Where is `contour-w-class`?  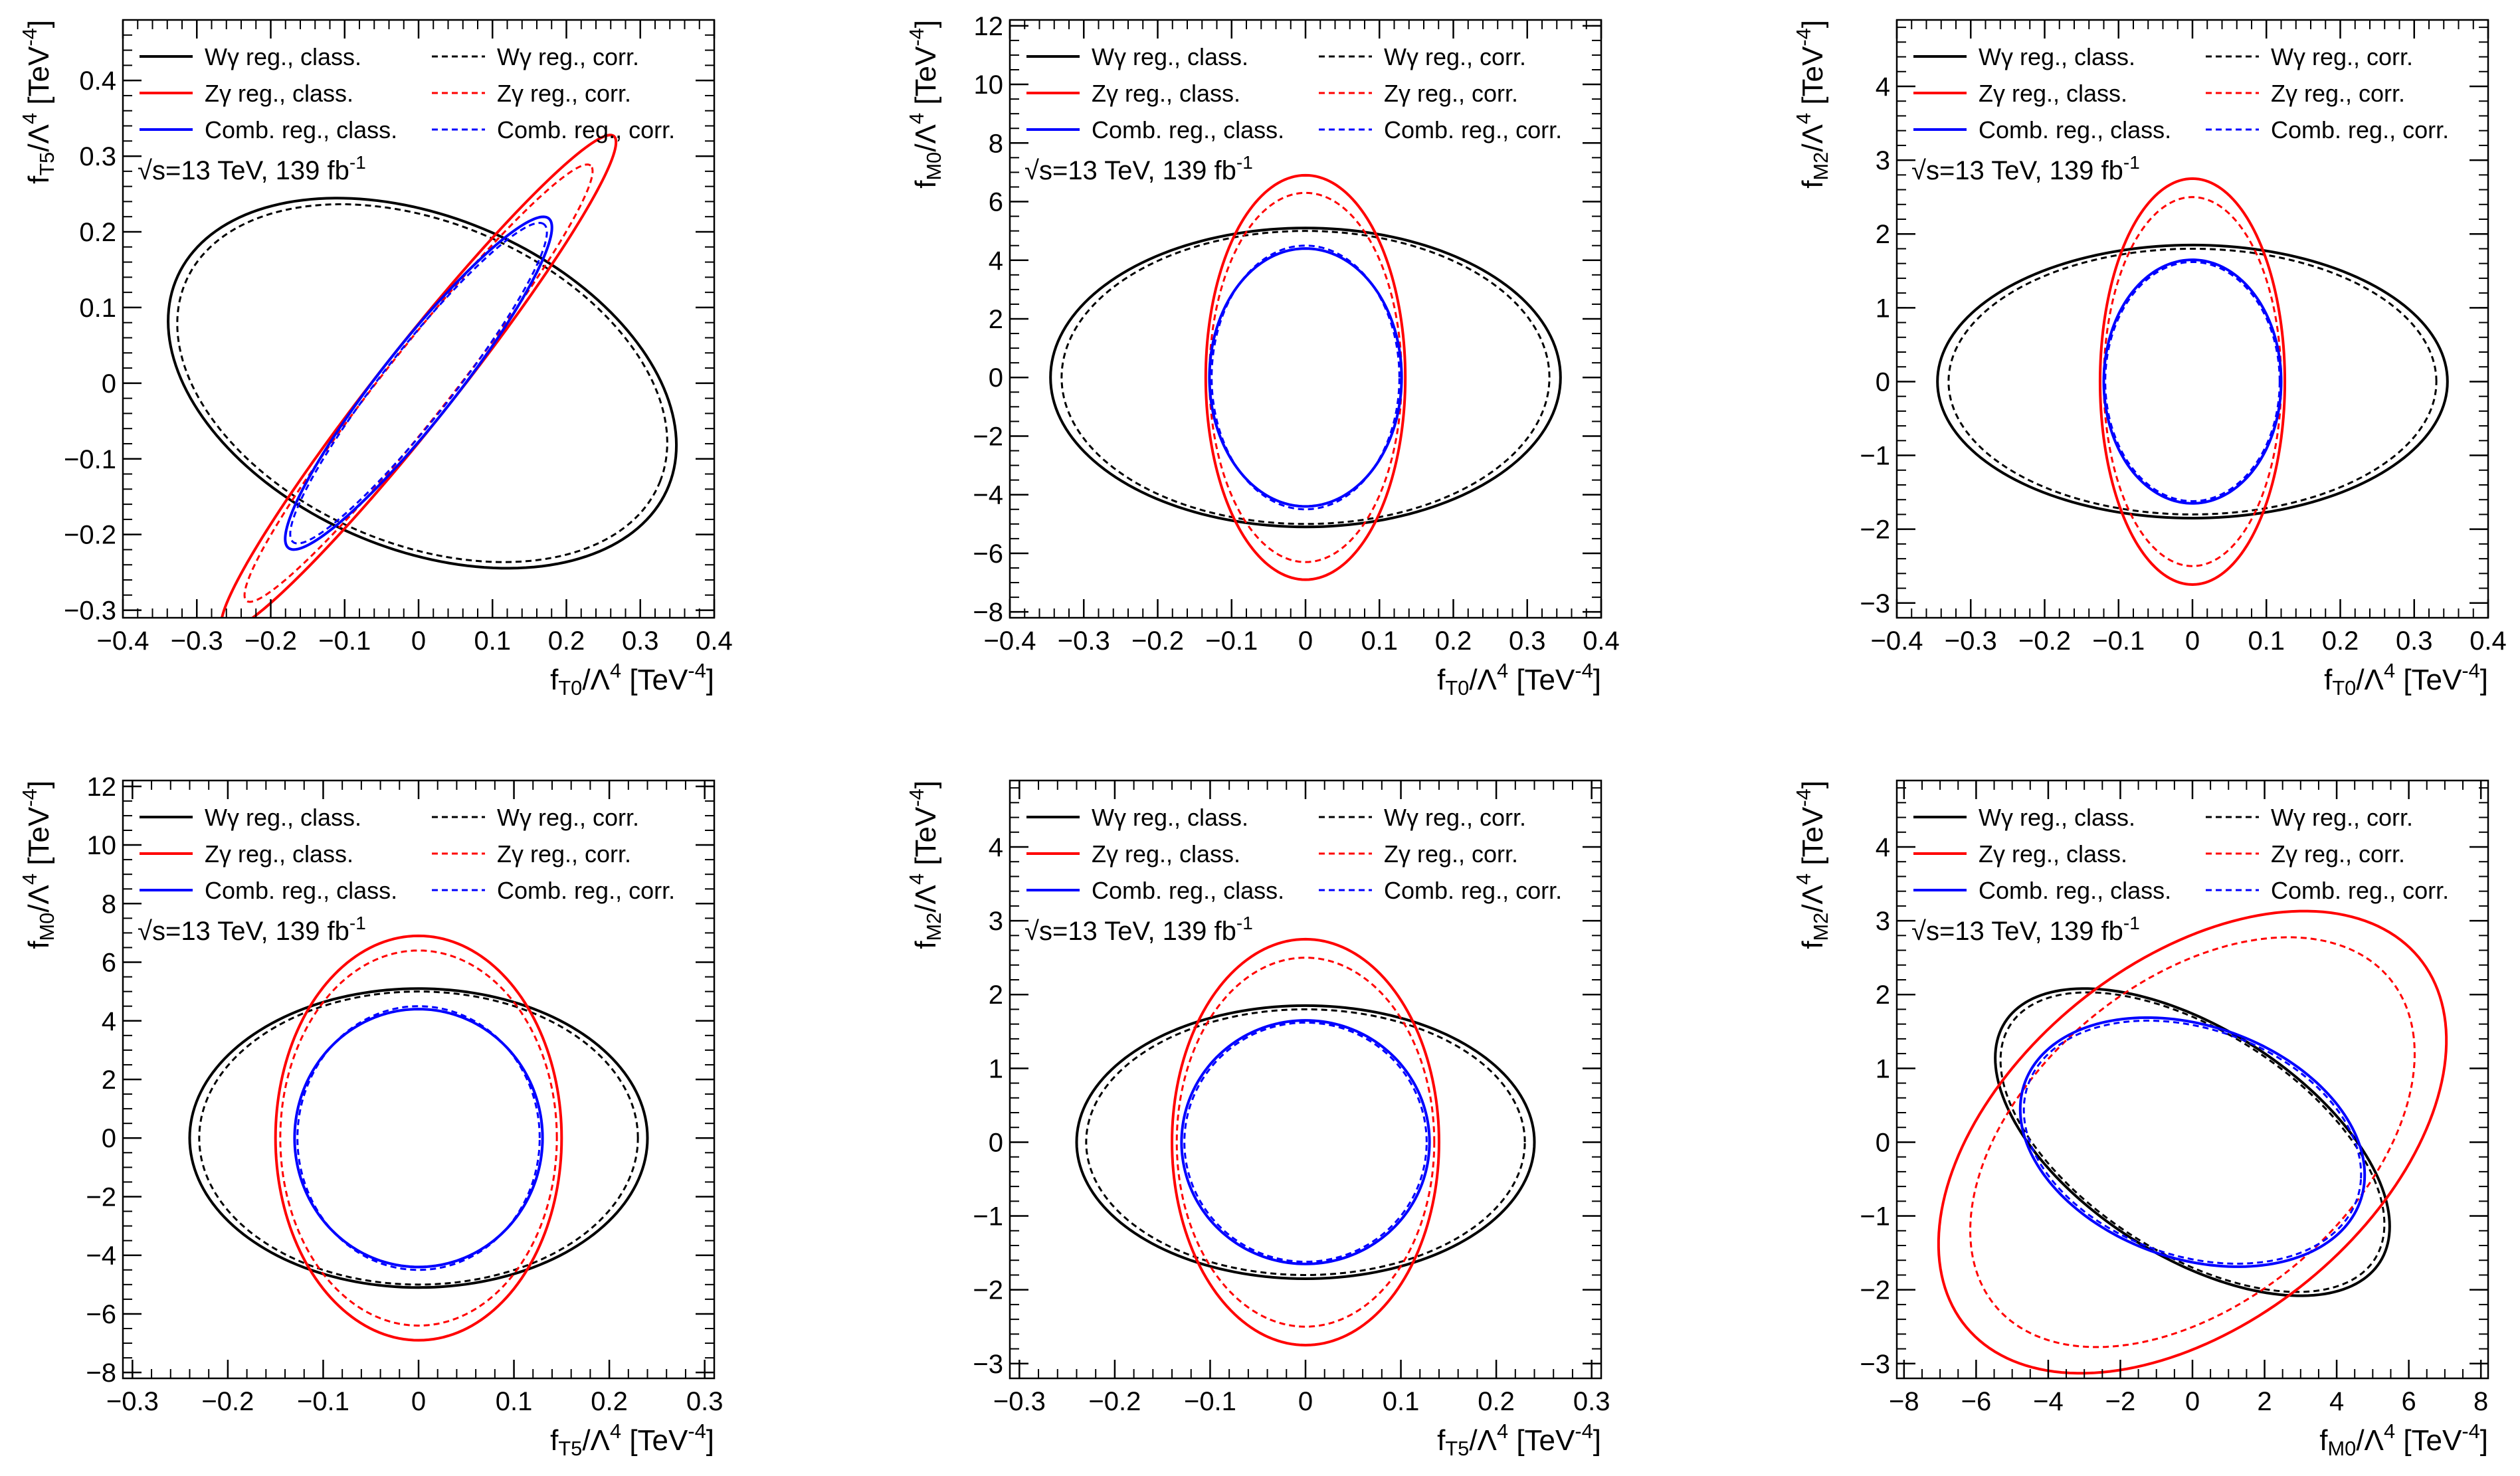
contour-w-class is located at coordinates (1305, 378).